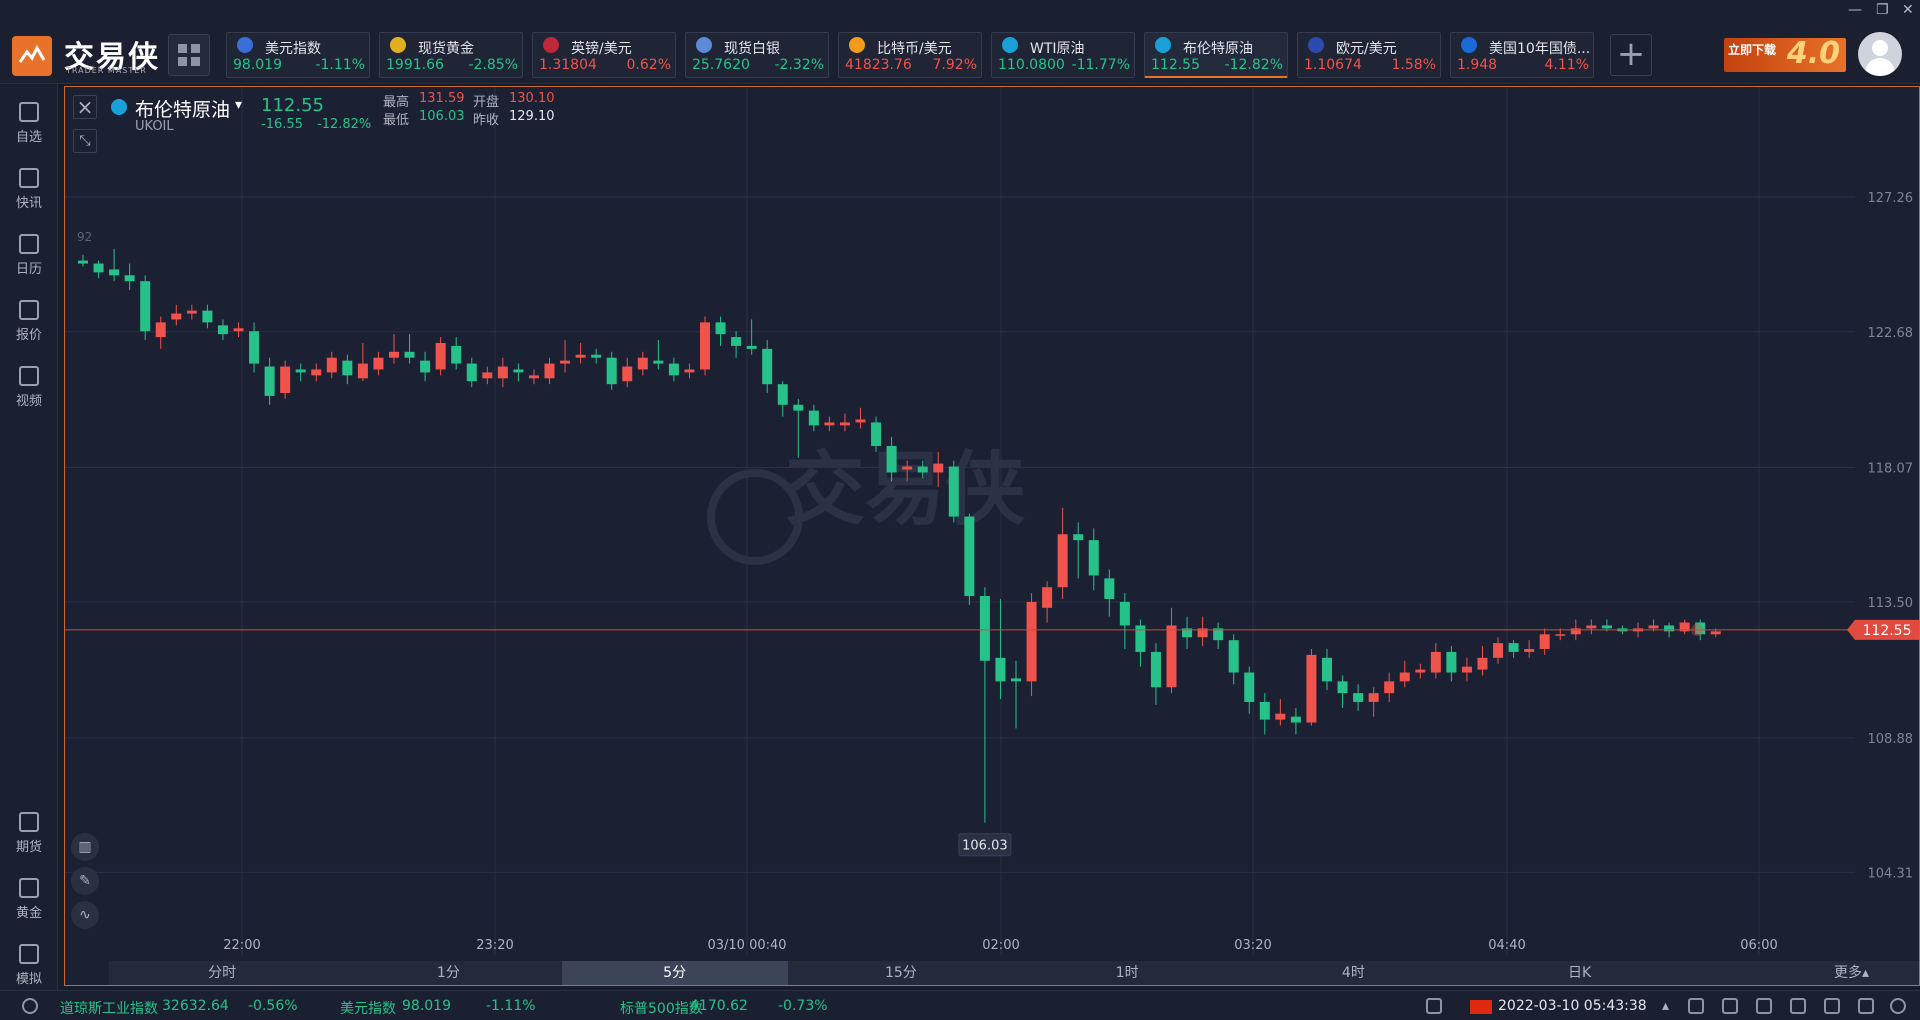 The height and width of the screenshot is (1020, 1920). What do you see at coordinates (1764, 1006) in the screenshot?
I see `list-icon` at bounding box center [1764, 1006].